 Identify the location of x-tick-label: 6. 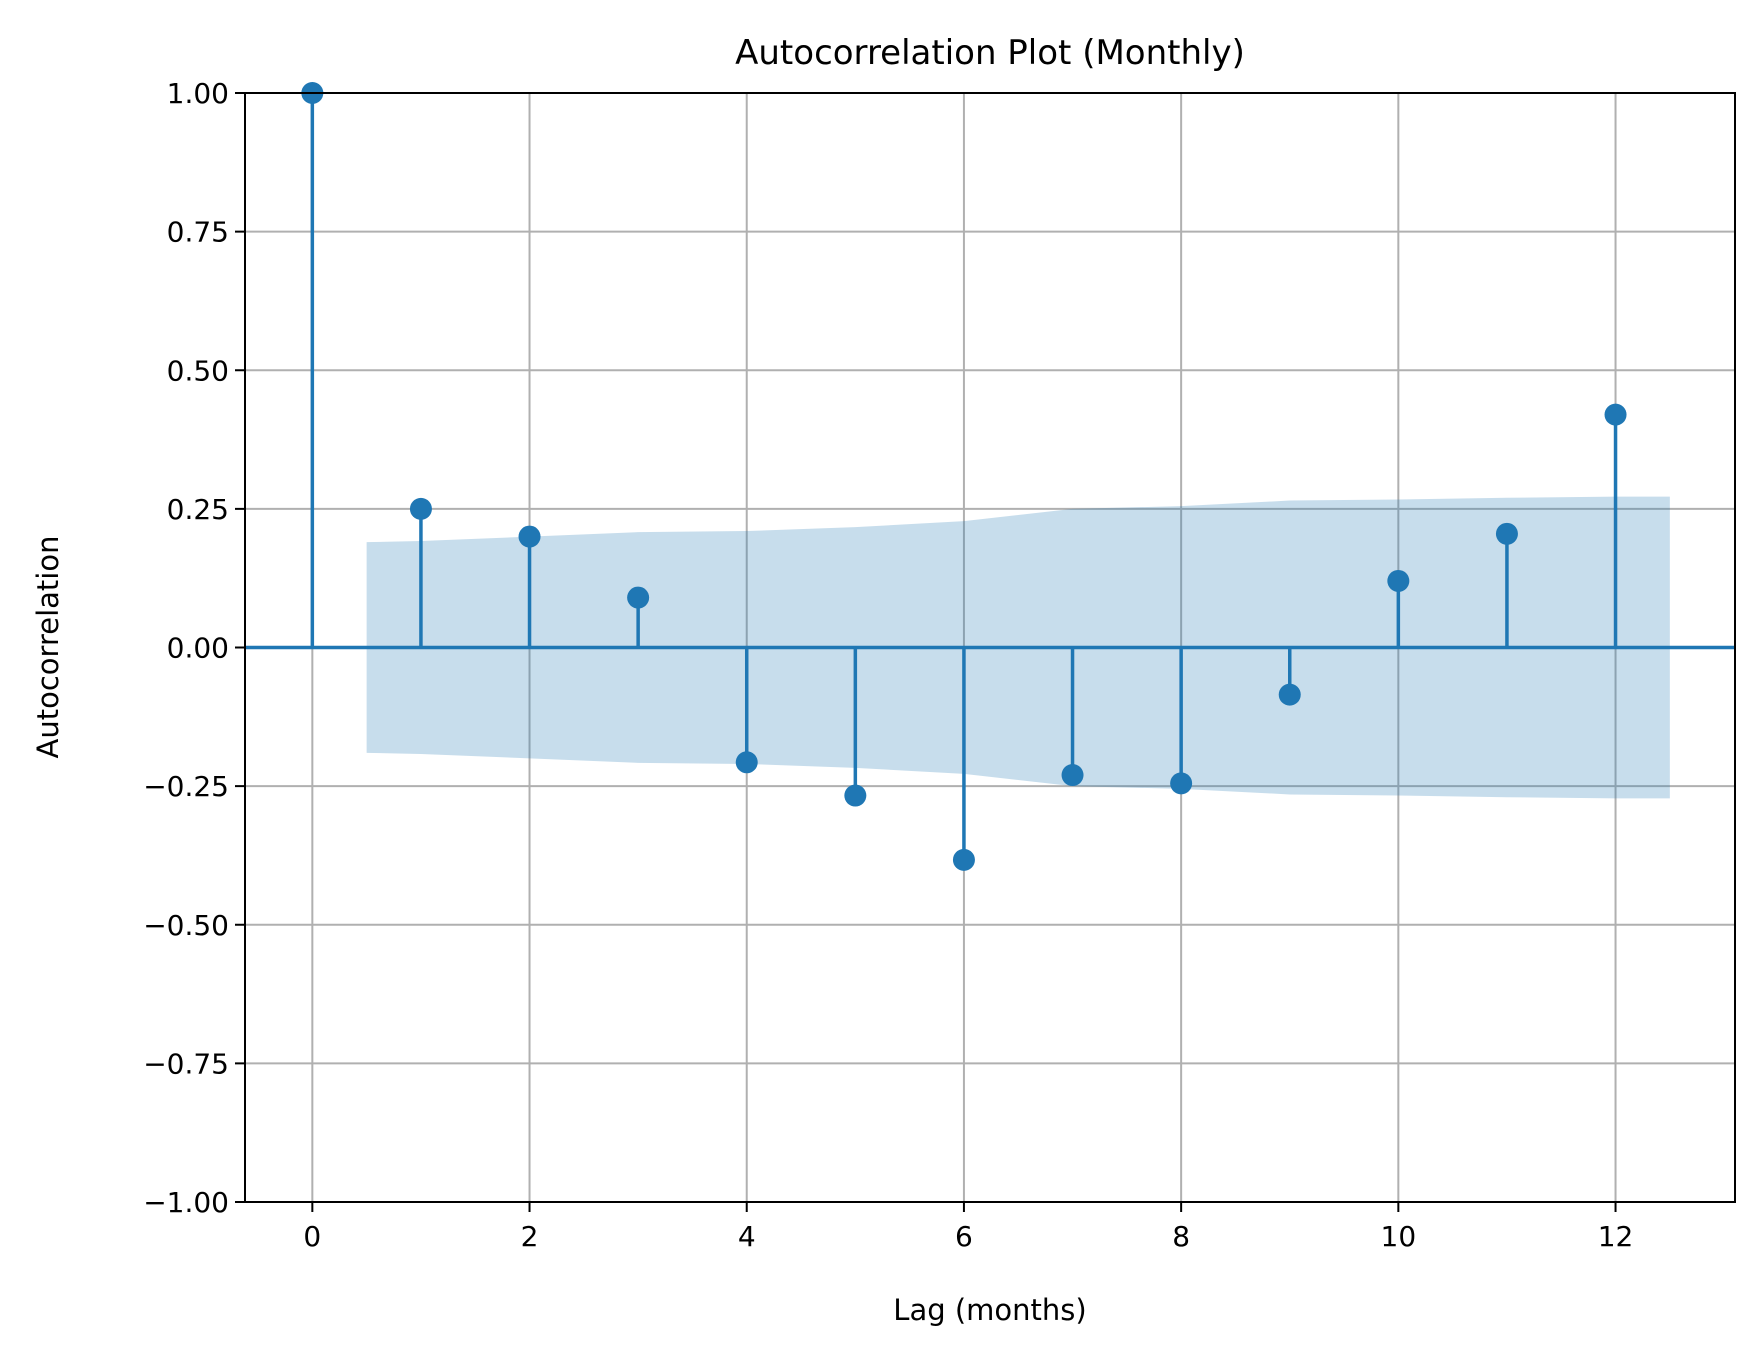
(964, 1236).